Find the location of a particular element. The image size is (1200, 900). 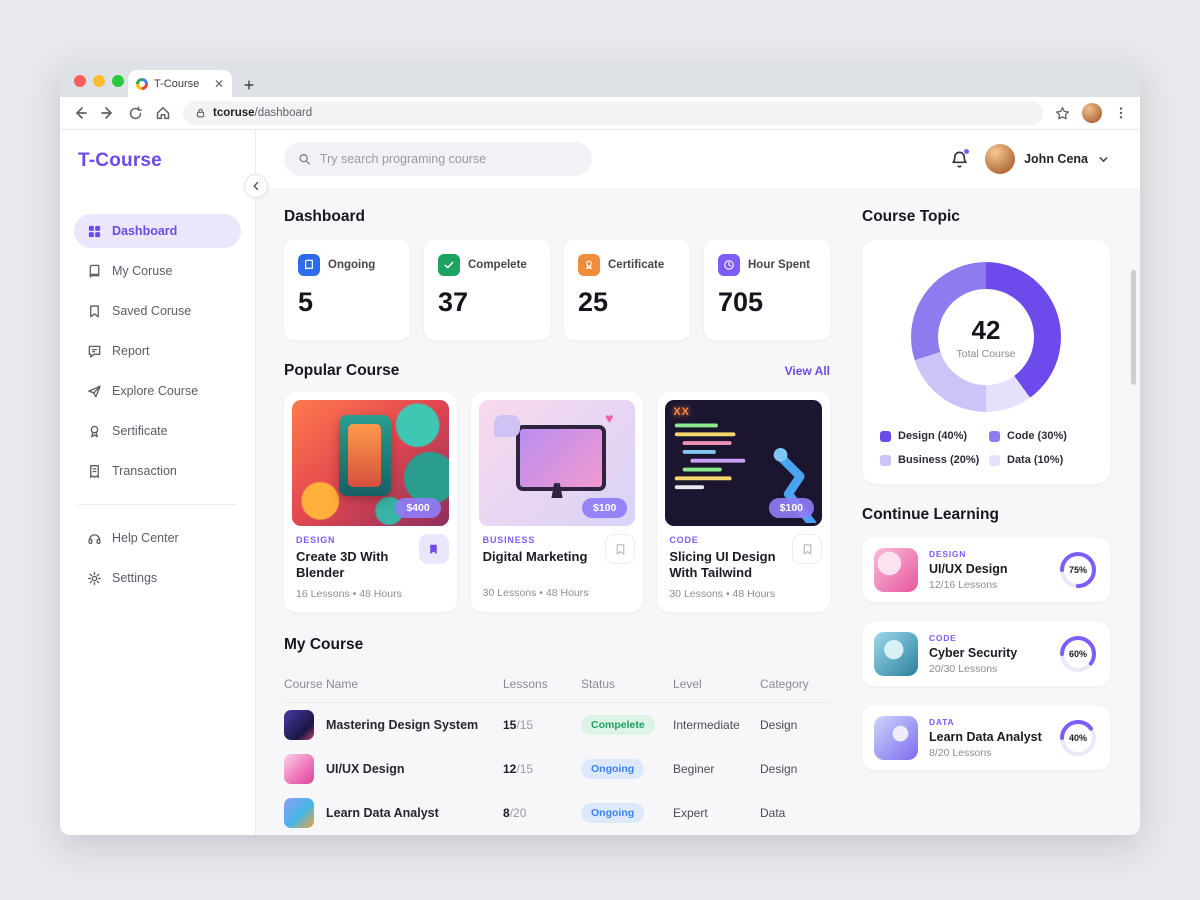

topbar-right: John Cena is located at coordinates (1030, 159).